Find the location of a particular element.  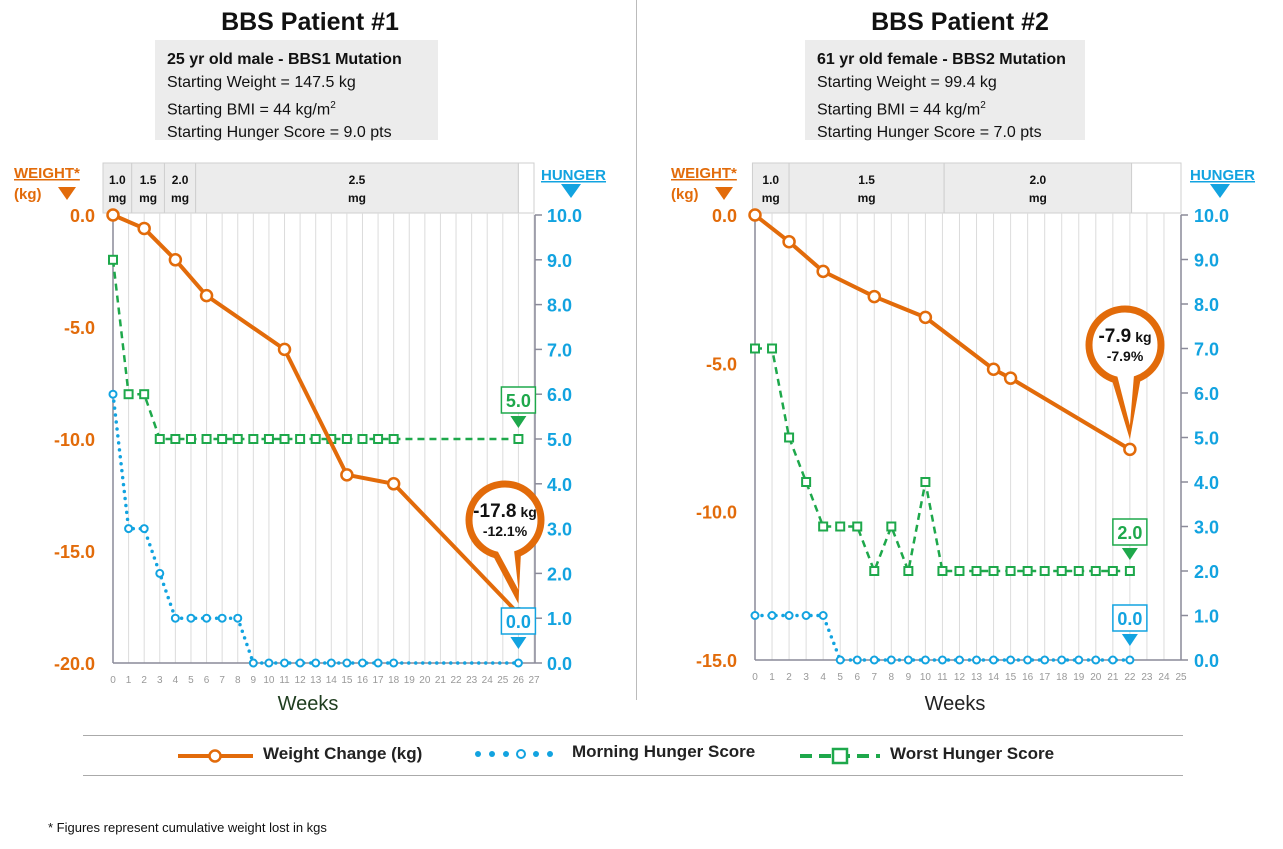

chart1-left-tick-label: -5.0 is located at coordinates (79, 328).